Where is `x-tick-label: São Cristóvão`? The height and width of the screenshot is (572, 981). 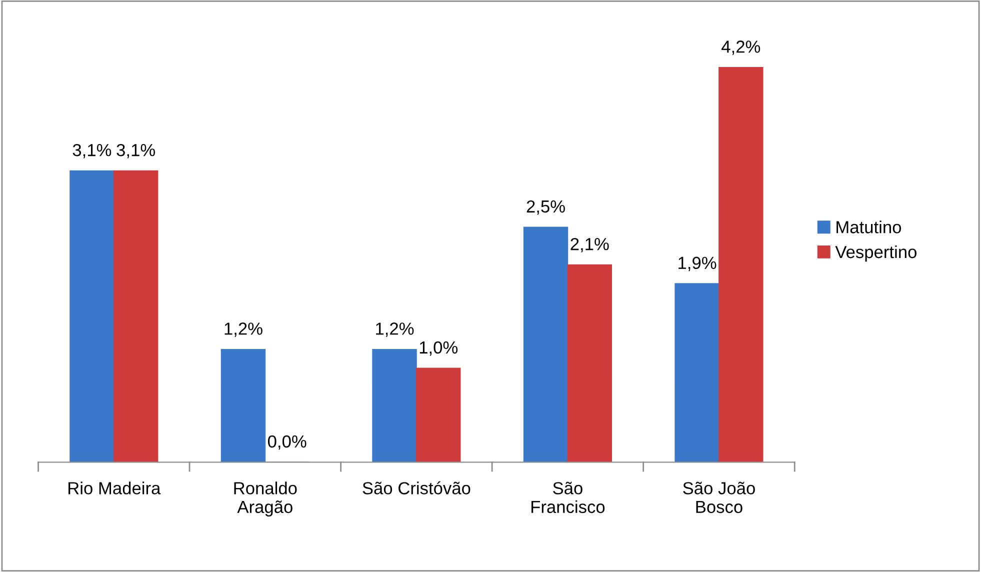 x-tick-label: São Cristóvão is located at coordinates (416, 487).